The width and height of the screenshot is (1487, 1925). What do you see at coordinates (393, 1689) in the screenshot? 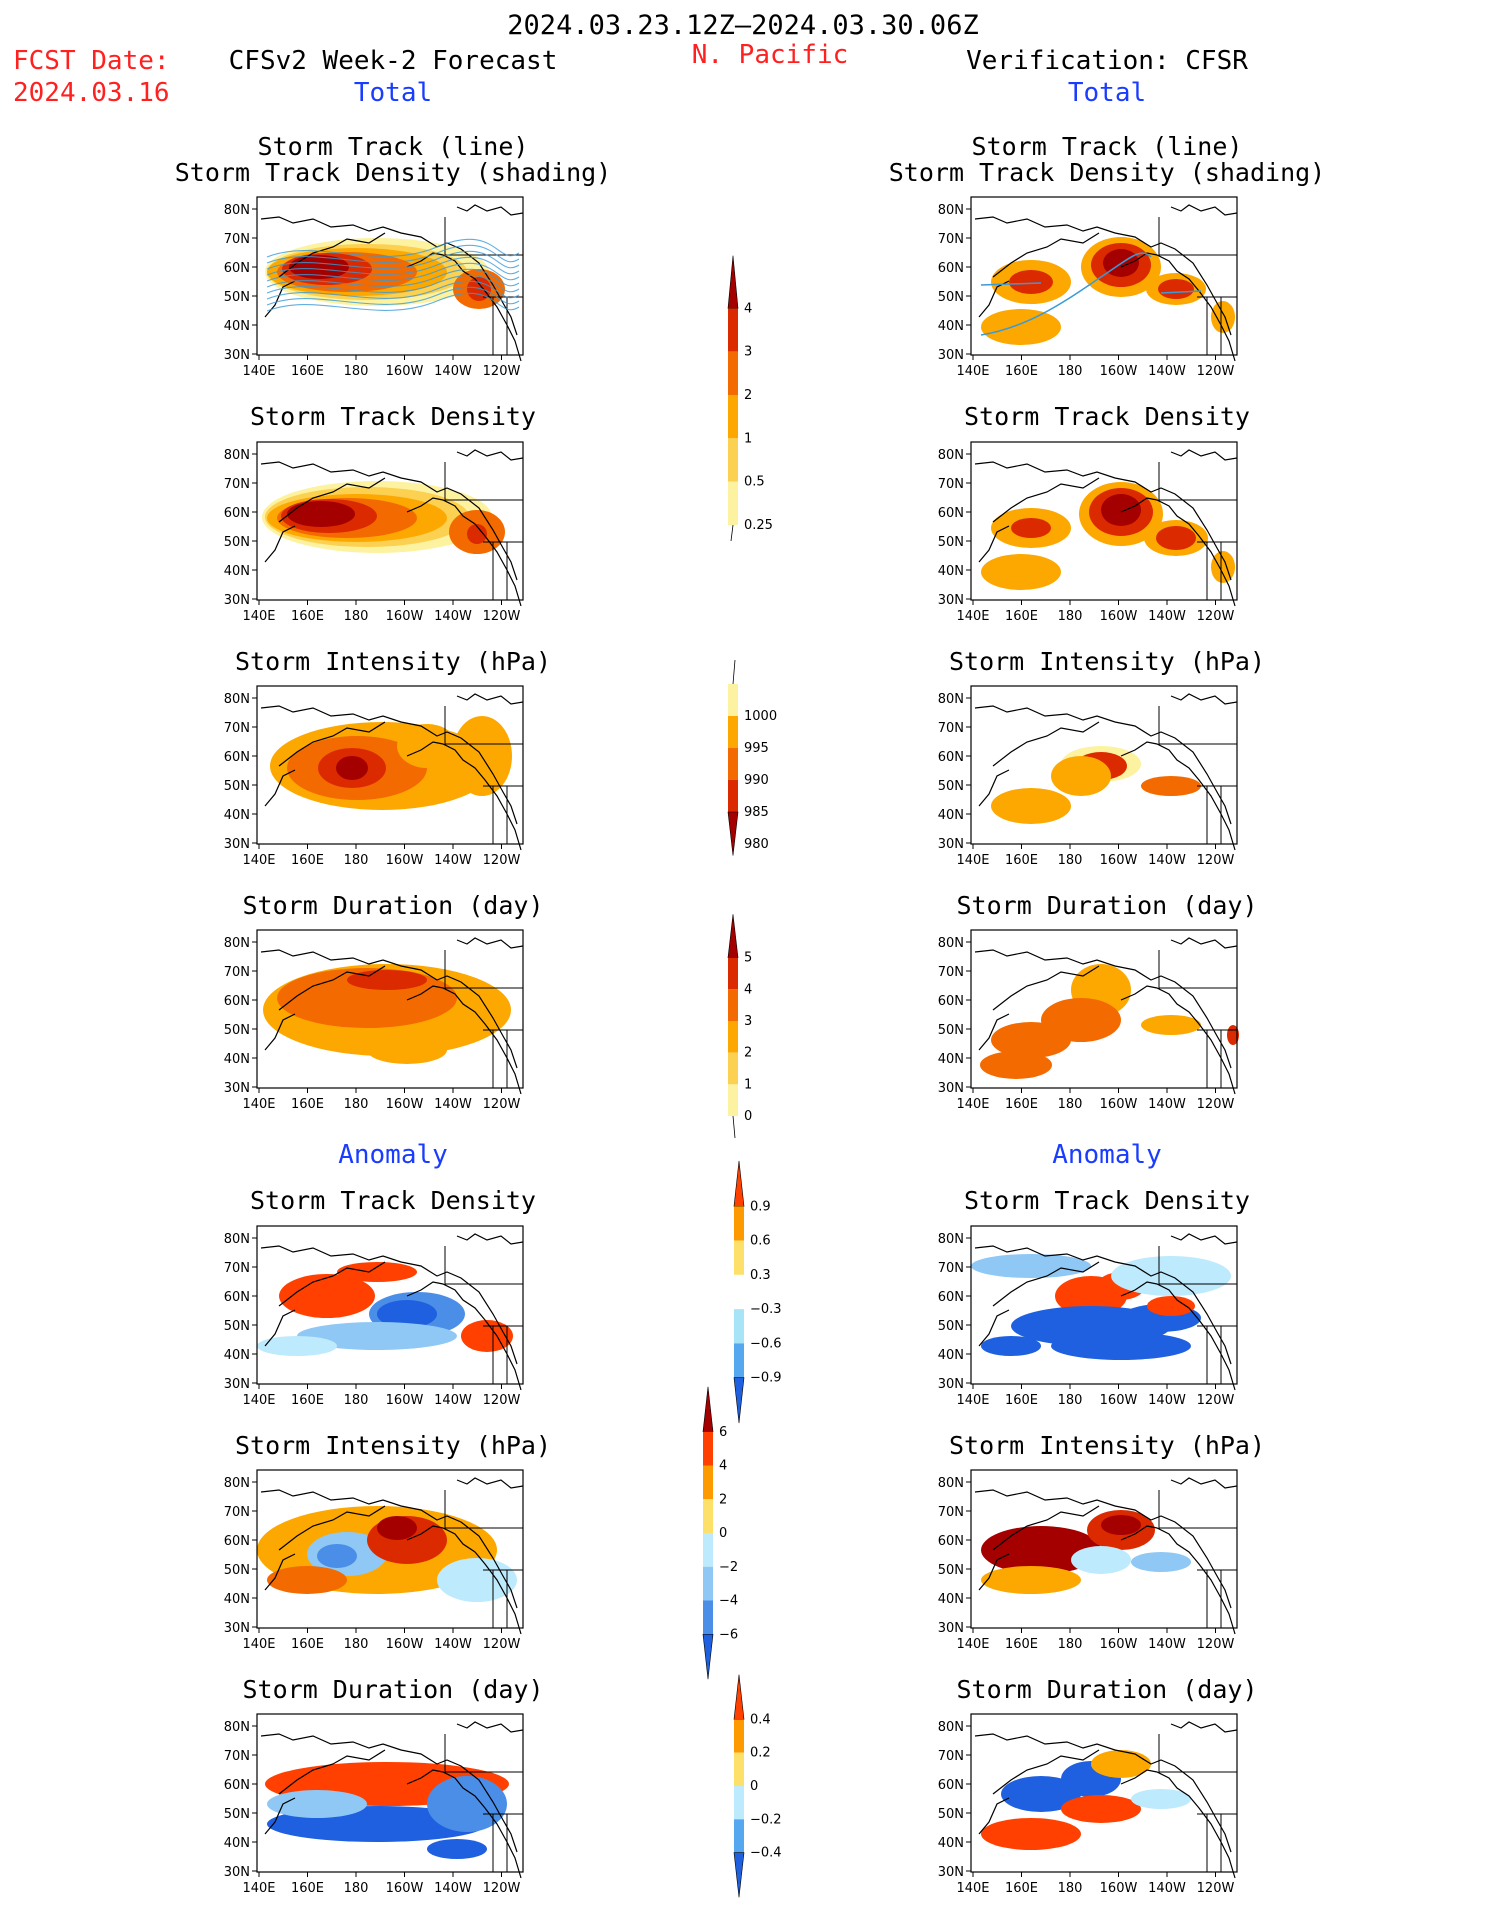
I see `panel-title-anom-duration-left: Storm Duration (day)` at bounding box center [393, 1689].